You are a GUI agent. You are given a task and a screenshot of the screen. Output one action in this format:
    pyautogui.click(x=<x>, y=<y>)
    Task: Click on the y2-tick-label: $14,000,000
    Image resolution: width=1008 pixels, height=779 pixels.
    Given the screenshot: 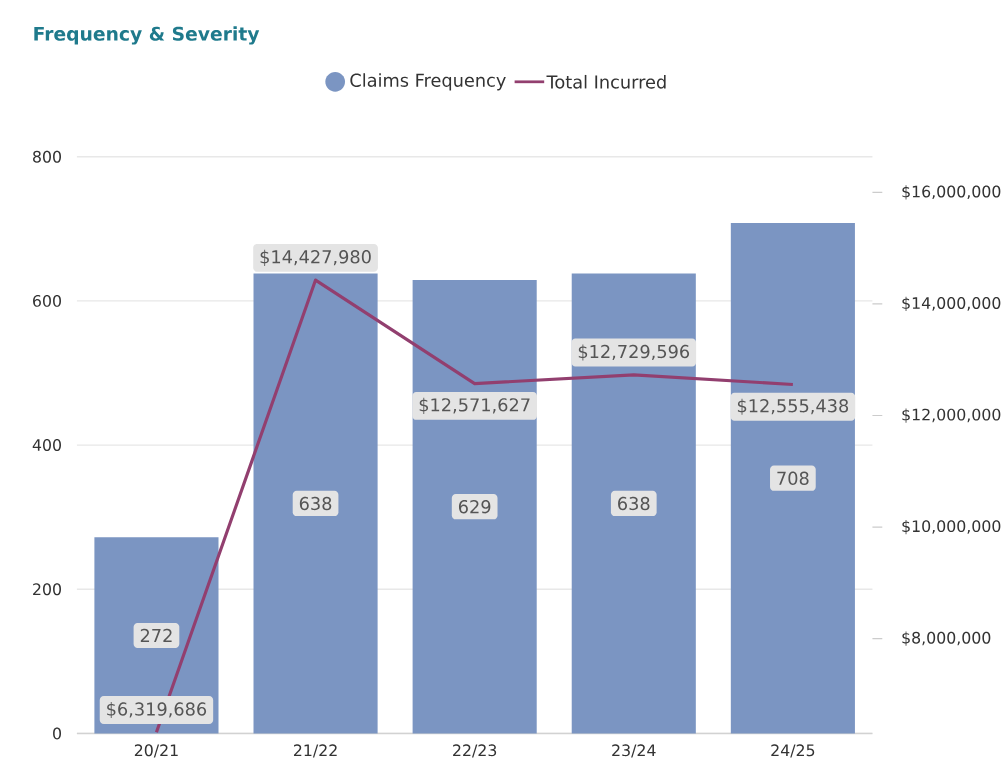 What is the action you would take?
    pyautogui.click(x=951, y=304)
    